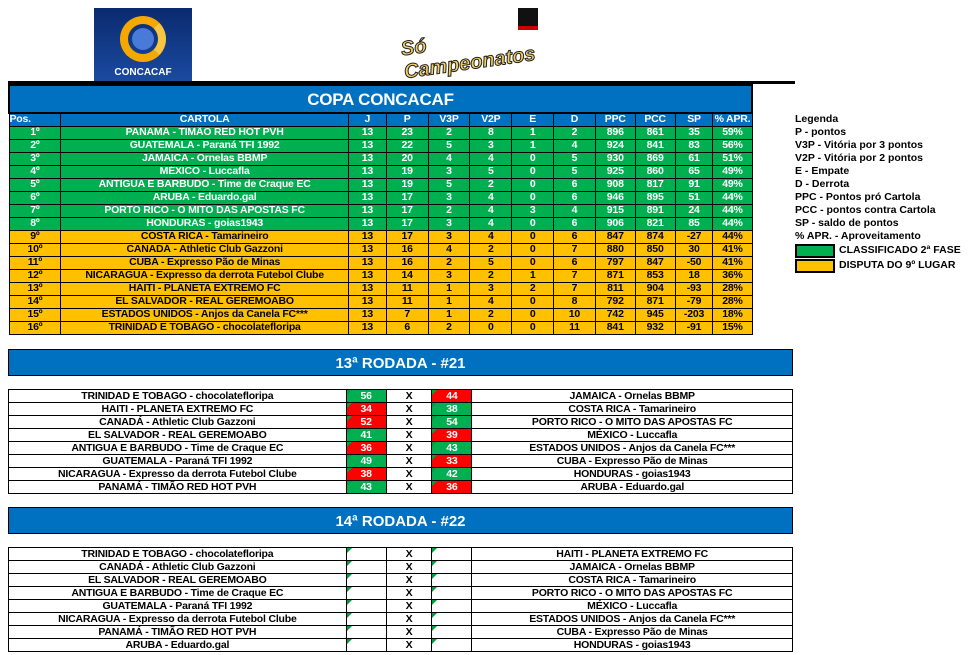 The image size is (976, 655). I want to click on legend-item: V3P - Vitória por 3 pontos, so click(859, 145).